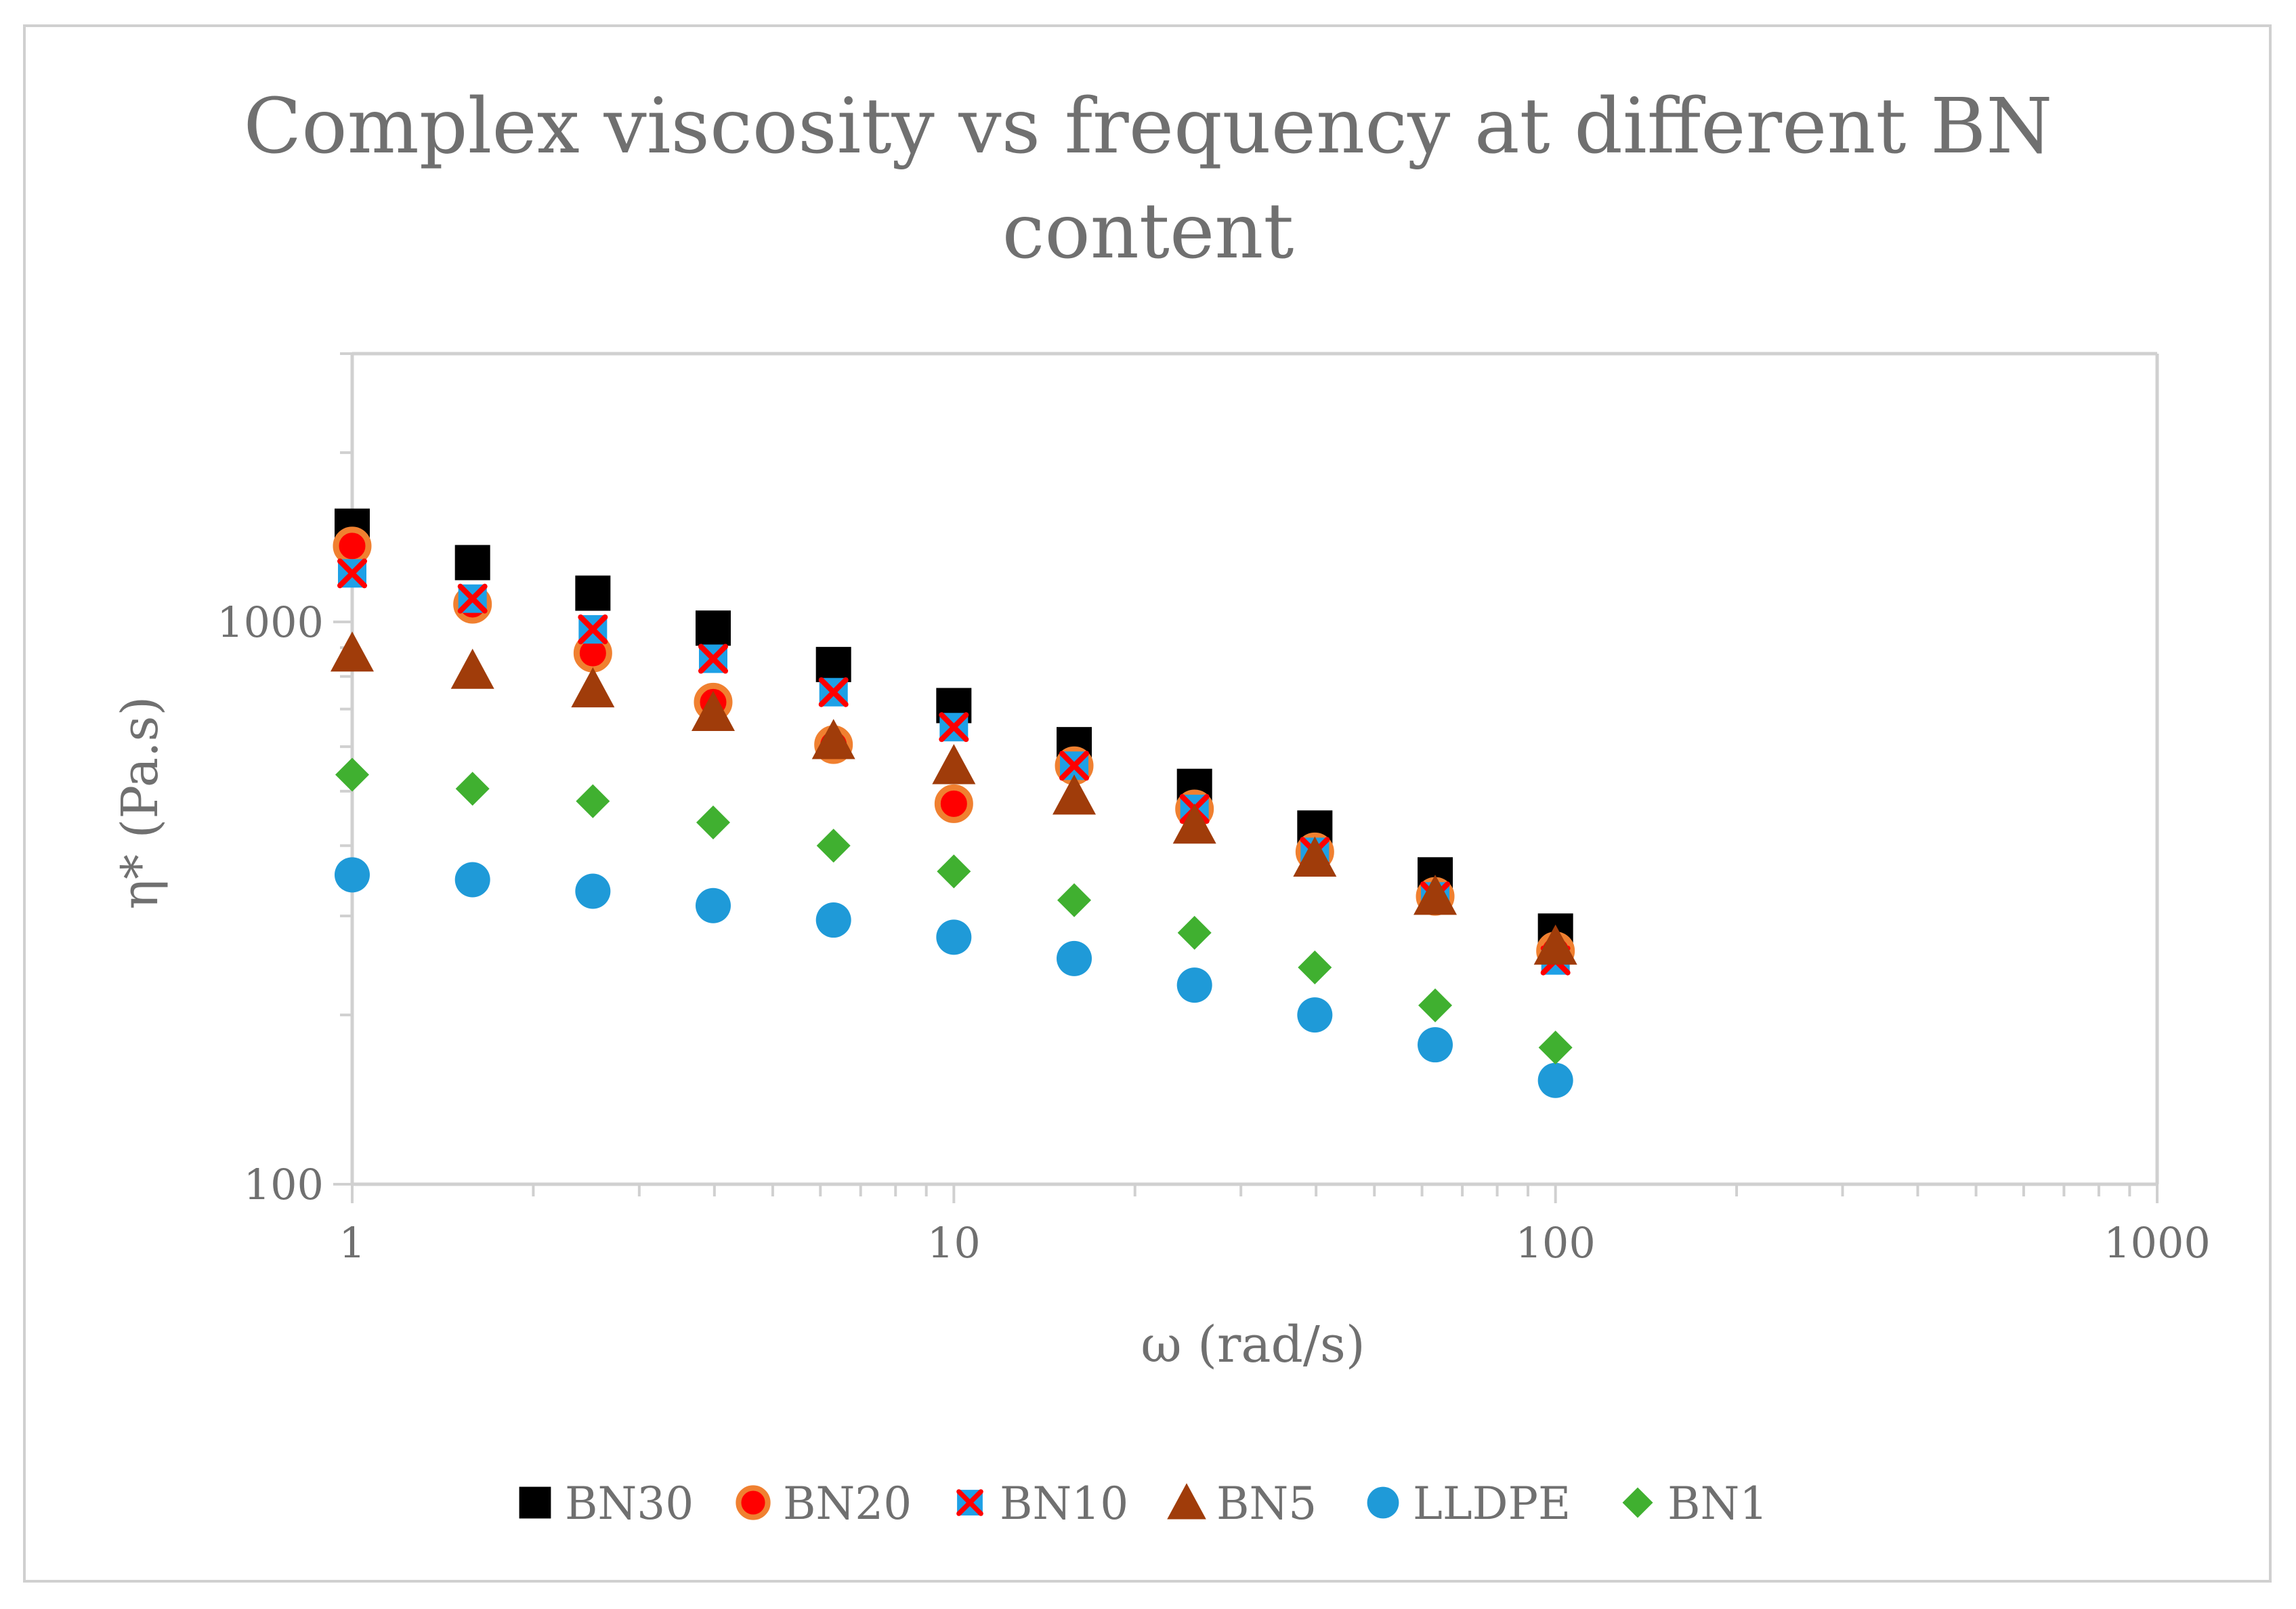 The image size is (2296, 1609). What do you see at coordinates (847, 1504) in the screenshot?
I see `legend-label: BN20` at bounding box center [847, 1504].